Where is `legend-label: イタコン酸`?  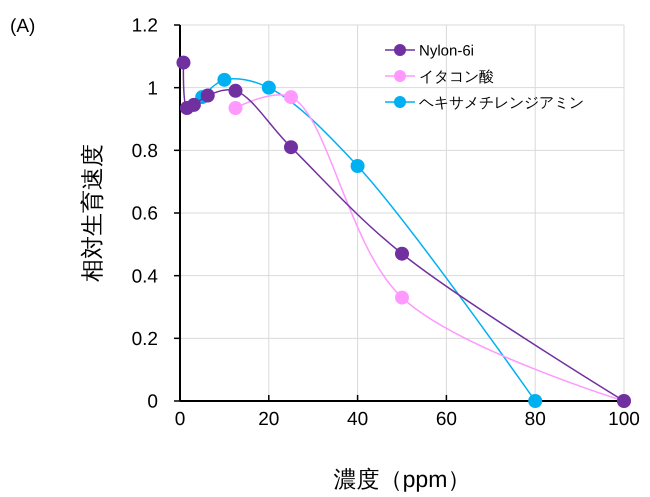 legend-label: イタコン酸 is located at coordinates (456, 77).